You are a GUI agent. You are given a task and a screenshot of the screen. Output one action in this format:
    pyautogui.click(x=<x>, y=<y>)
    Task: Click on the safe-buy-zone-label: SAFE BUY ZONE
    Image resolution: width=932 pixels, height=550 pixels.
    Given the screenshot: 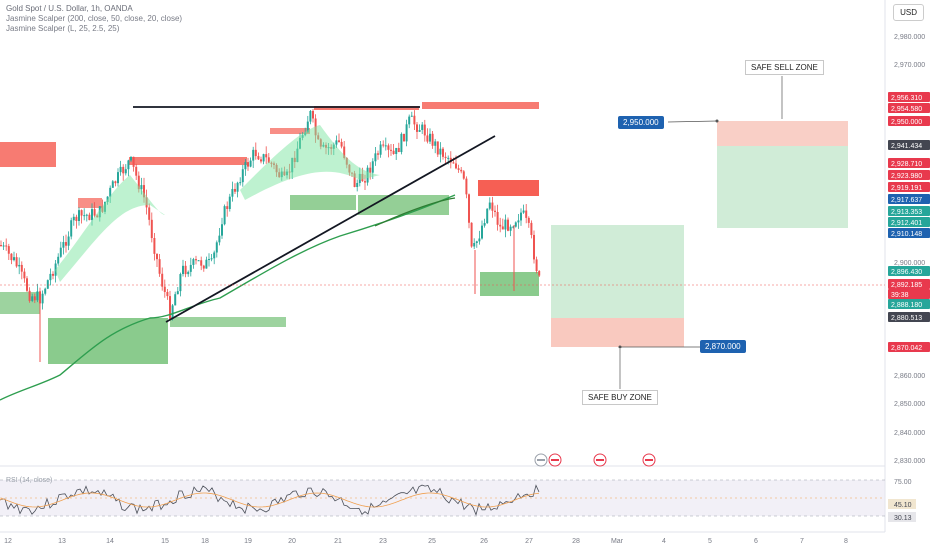 What is the action you would take?
    pyautogui.click(x=620, y=397)
    